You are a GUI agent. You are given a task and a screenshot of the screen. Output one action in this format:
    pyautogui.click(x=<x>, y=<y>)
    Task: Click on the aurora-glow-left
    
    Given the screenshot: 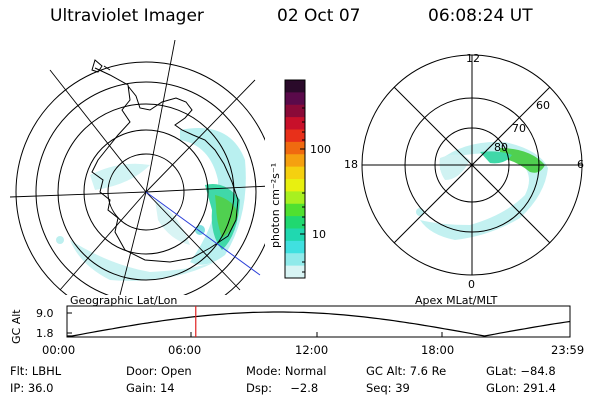 What is the action you would take?
    pyautogui.click(x=151, y=204)
    